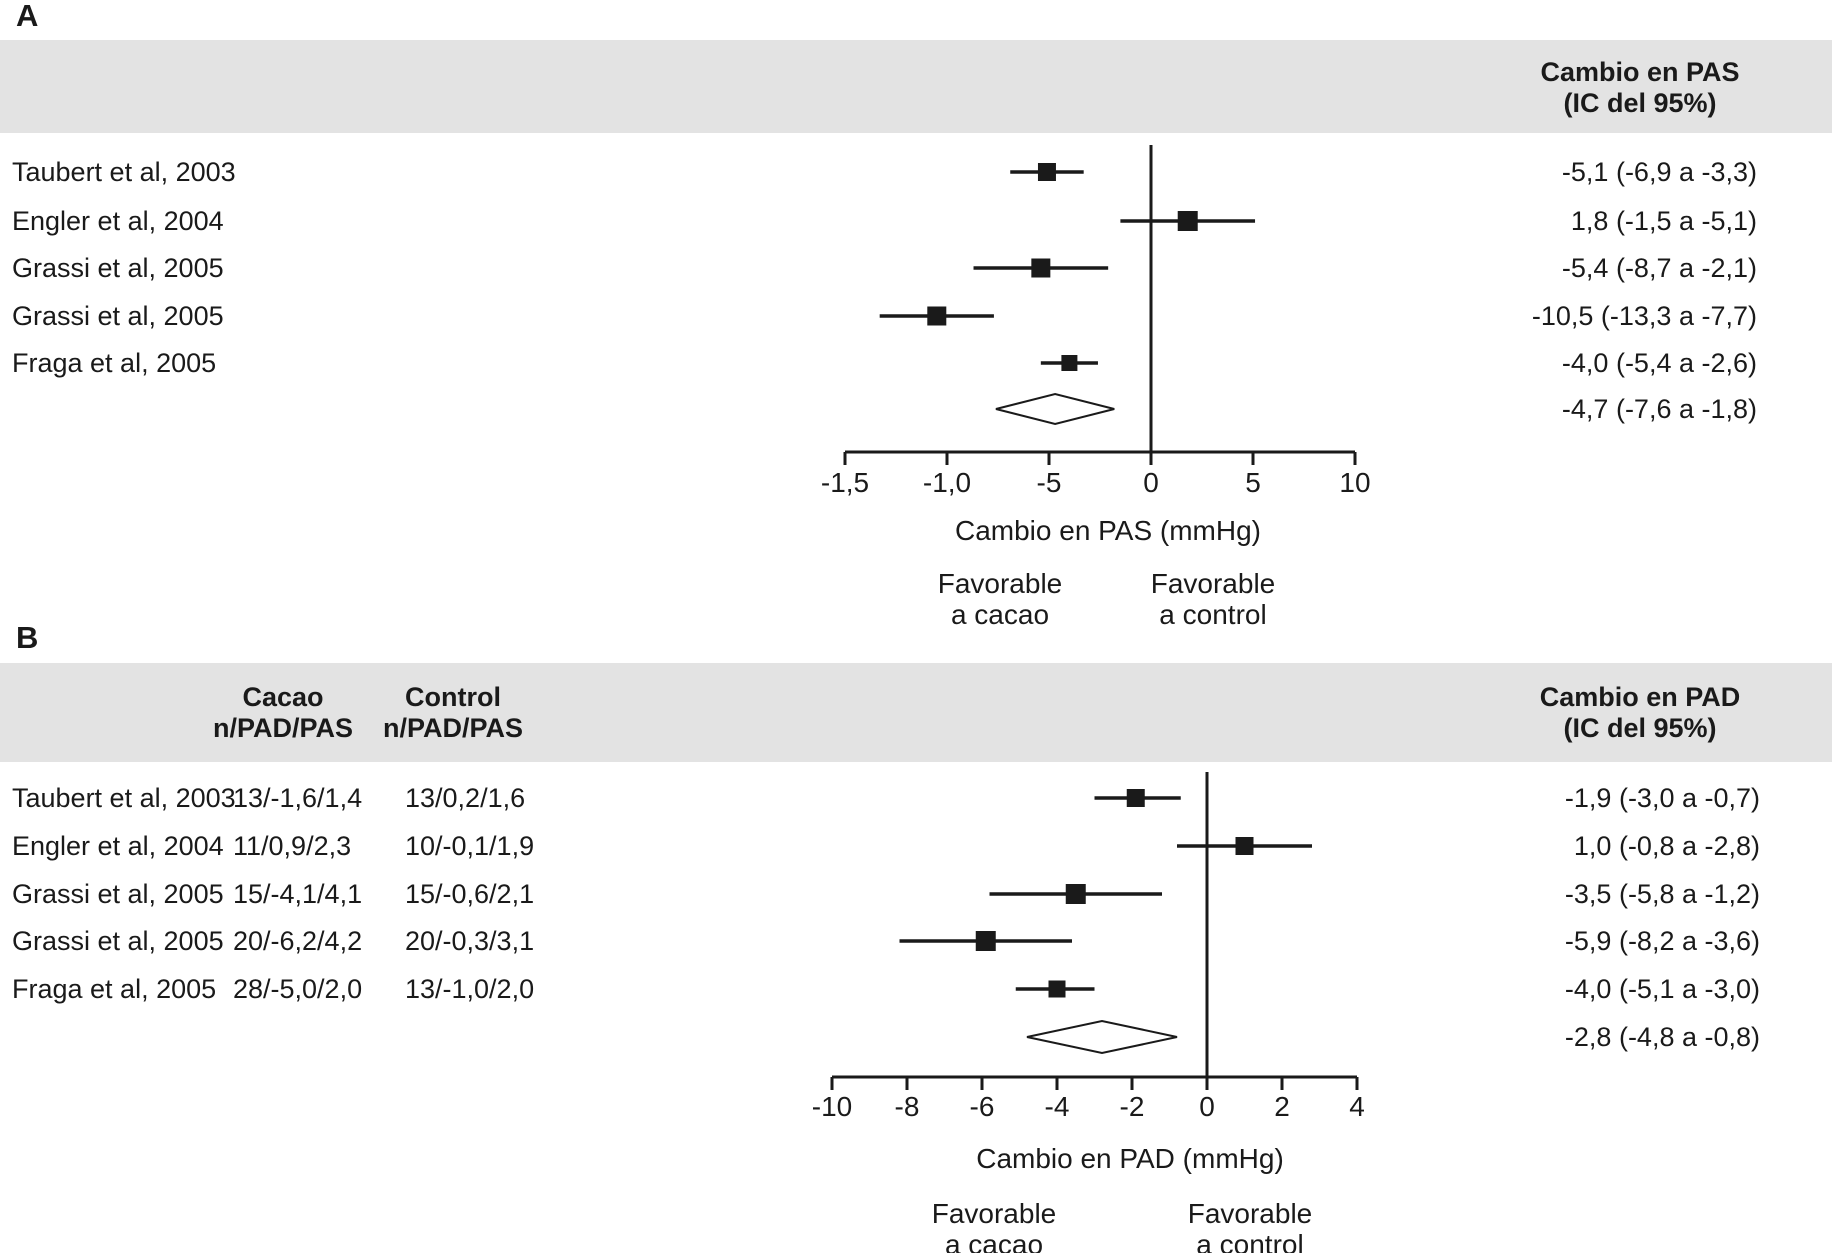 The width and height of the screenshot is (1832, 1253). What do you see at coordinates (1640, 697) in the screenshot?
I see `panel-b-ci-header-line1: Cambio en PAD` at bounding box center [1640, 697].